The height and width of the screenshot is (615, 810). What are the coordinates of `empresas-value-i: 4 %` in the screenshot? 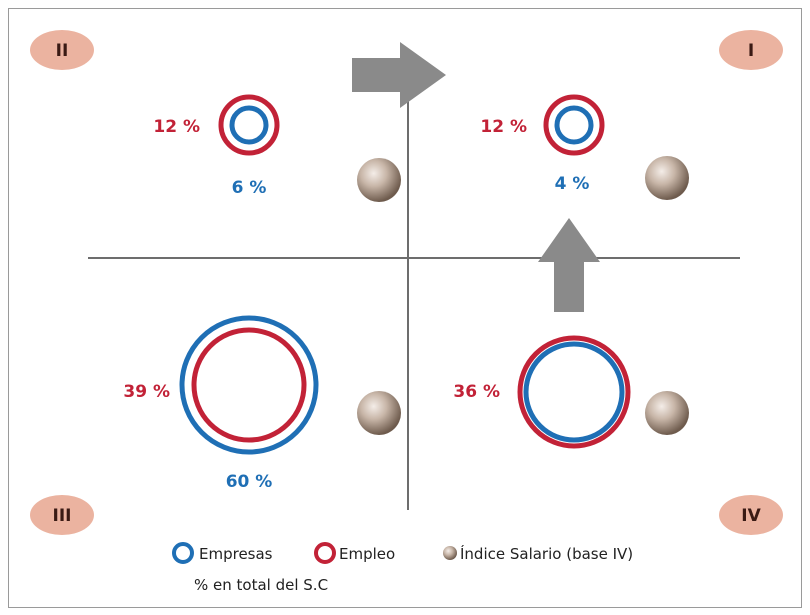 It's located at (572, 184).